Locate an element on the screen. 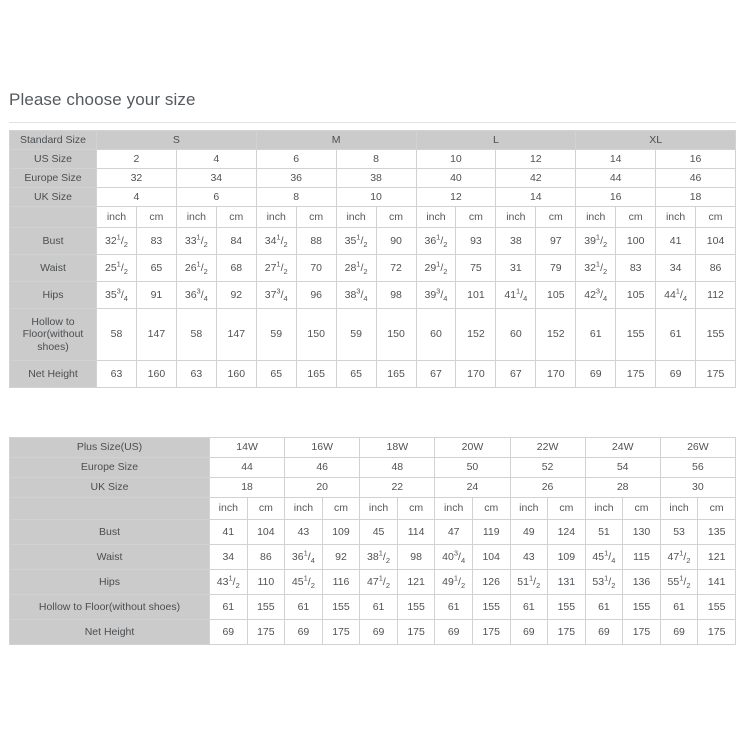  row-label: Hollow to Floor(without shoes) is located at coordinates (53, 334).